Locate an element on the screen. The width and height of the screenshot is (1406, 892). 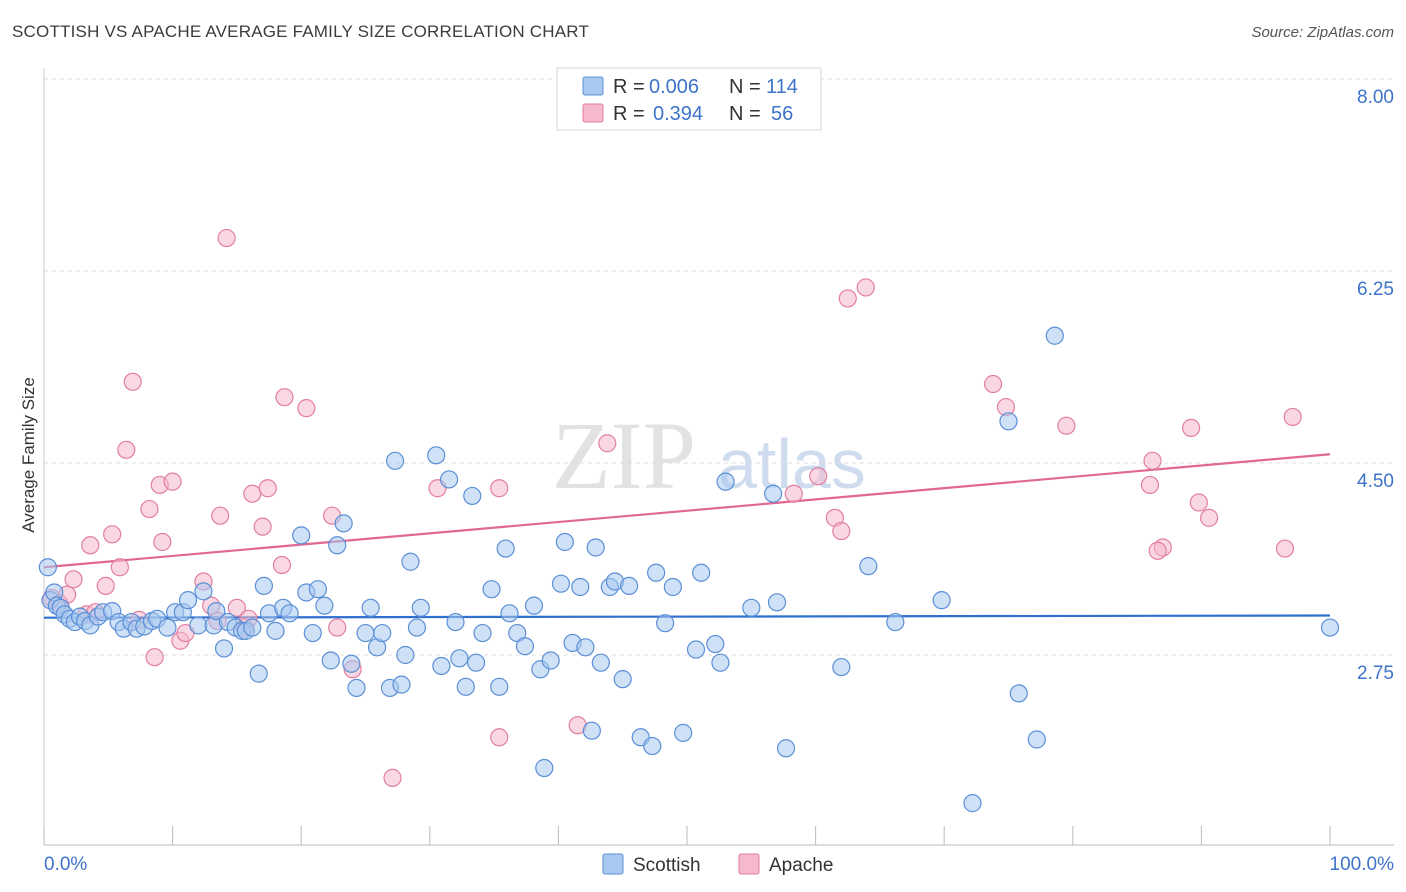
series-legend-swatch-scottish is located at coordinates (613, 864).